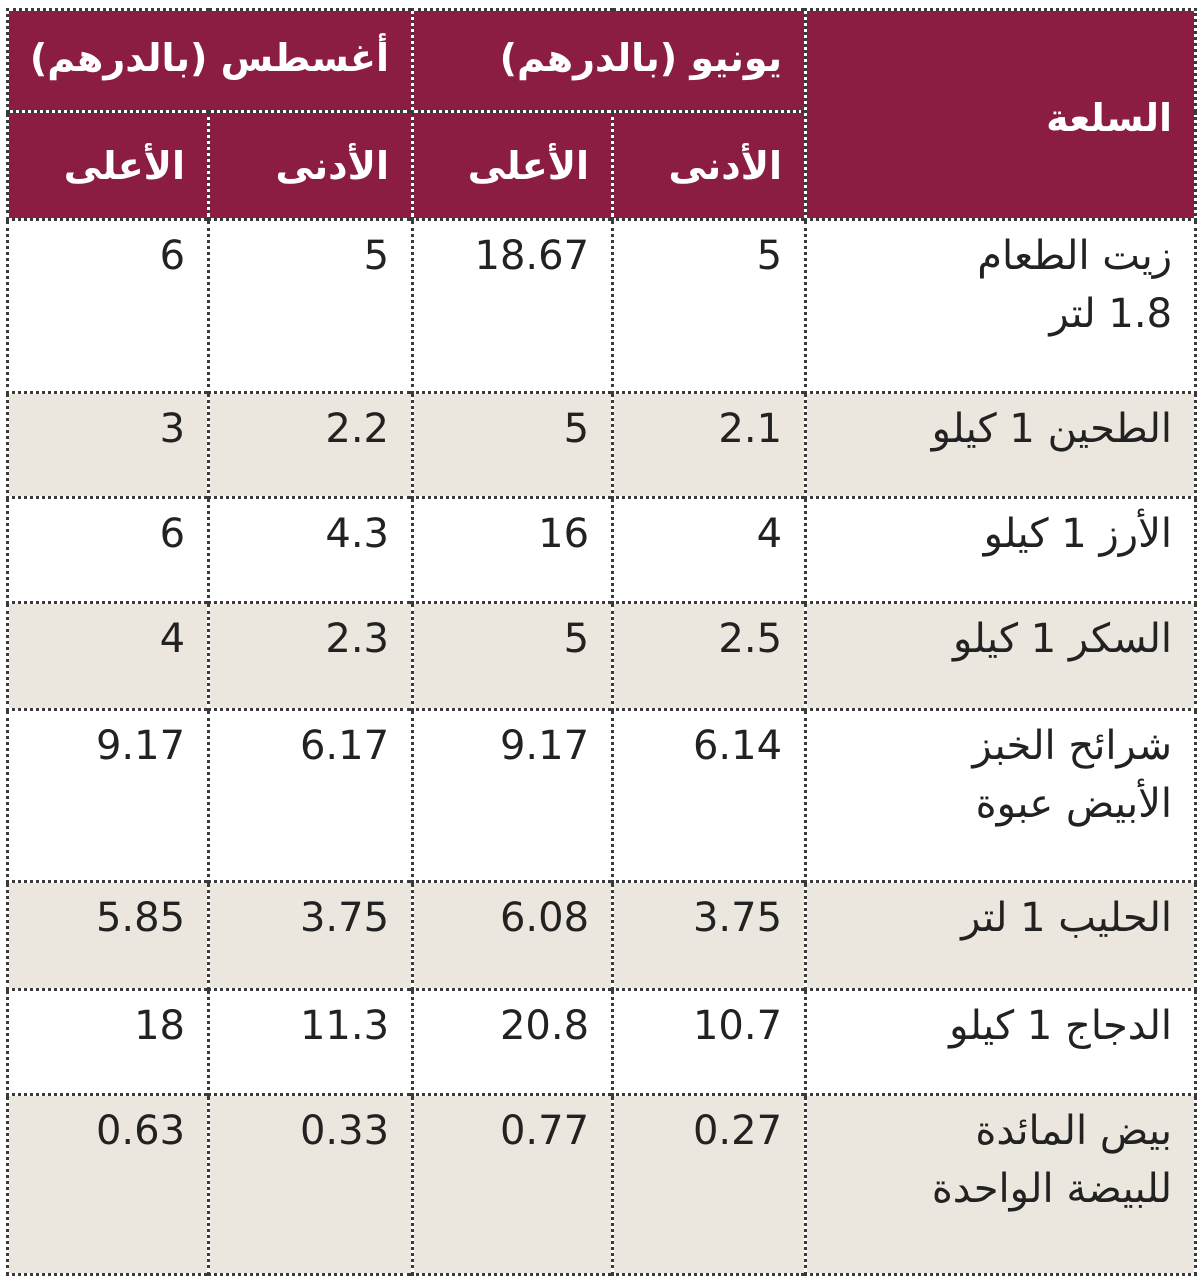 The width and height of the screenshot is (1200, 1279). Describe the element at coordinates (1001, 935) in the screenshot. I see `item-cell: الحليب 1 لتر` at that location.